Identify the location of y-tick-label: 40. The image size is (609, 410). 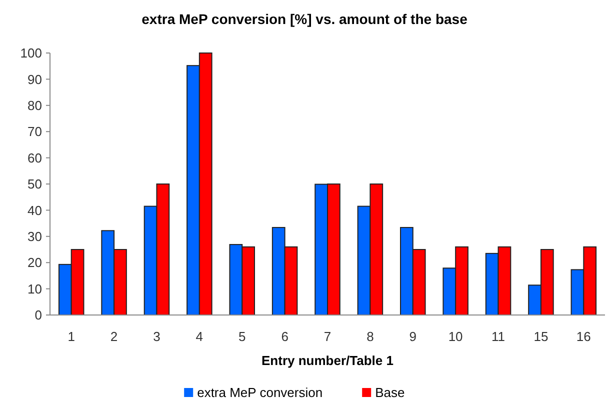
(35, 210).